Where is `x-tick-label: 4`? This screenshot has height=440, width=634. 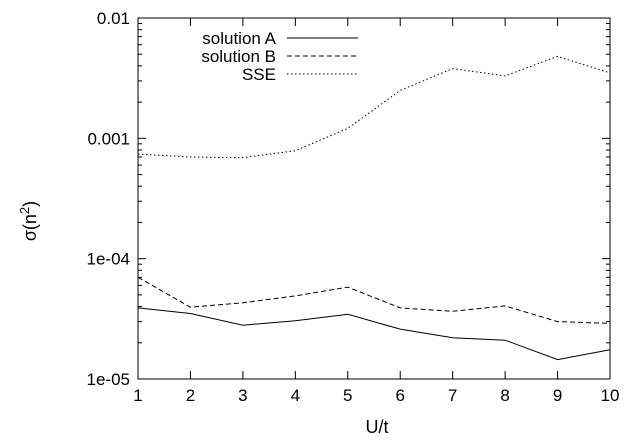 x-tick-label: 4 is located at coordinates (295, 395).